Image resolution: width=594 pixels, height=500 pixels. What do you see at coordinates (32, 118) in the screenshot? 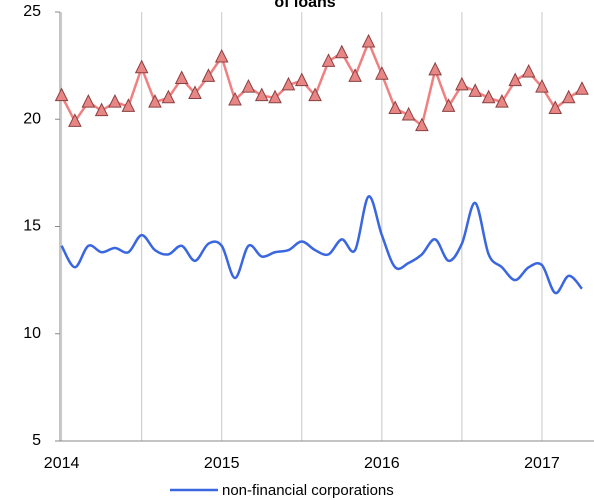
I see `y-tick-label: 20` at bounding box center [32, 118].